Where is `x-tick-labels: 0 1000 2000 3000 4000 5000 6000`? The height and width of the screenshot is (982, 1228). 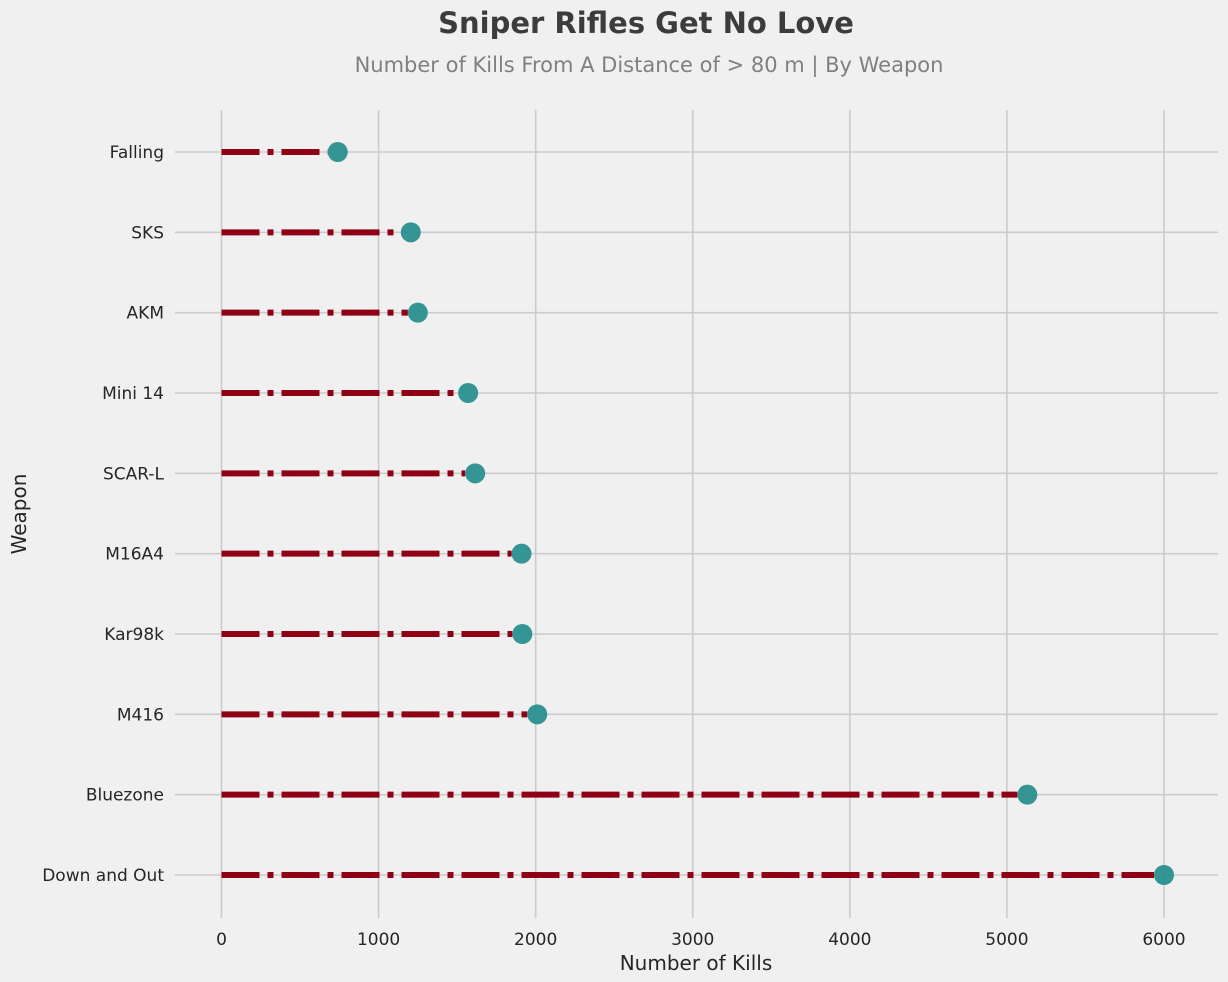
x-tick-labels: 0 1000 2000 3000 4000 5000 6000 is located at coordinates (701, 940).